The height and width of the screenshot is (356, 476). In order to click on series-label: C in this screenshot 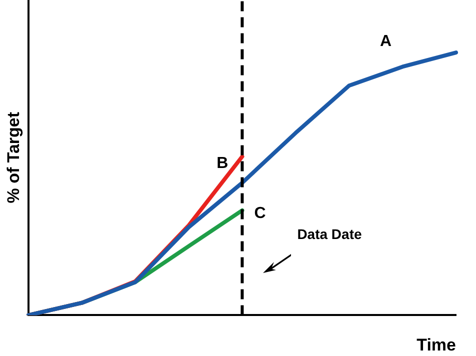, I will do `click(260, 213)`.